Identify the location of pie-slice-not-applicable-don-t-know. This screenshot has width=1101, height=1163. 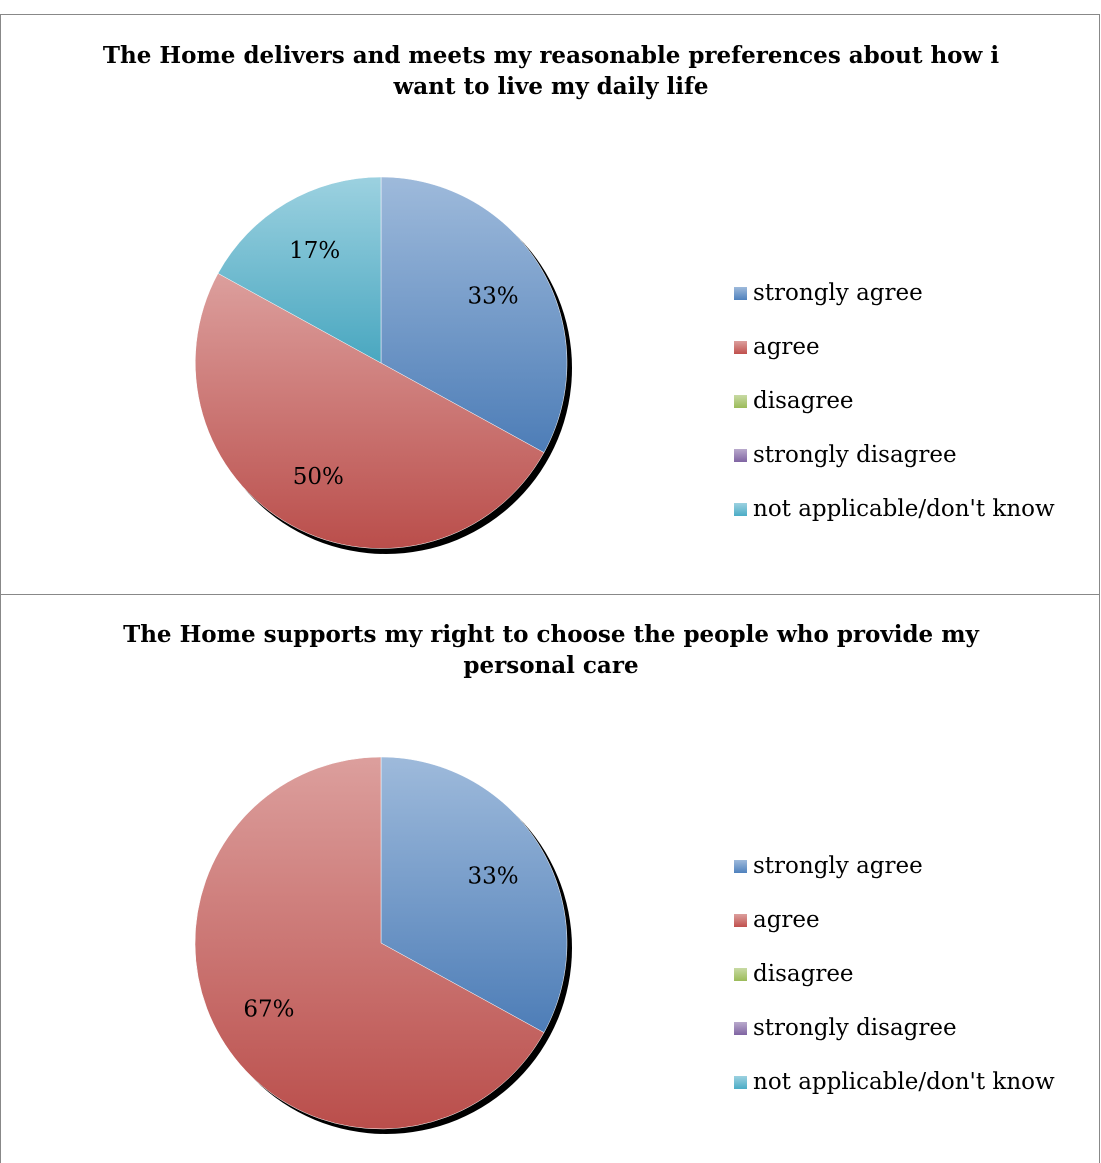
(299, 270).